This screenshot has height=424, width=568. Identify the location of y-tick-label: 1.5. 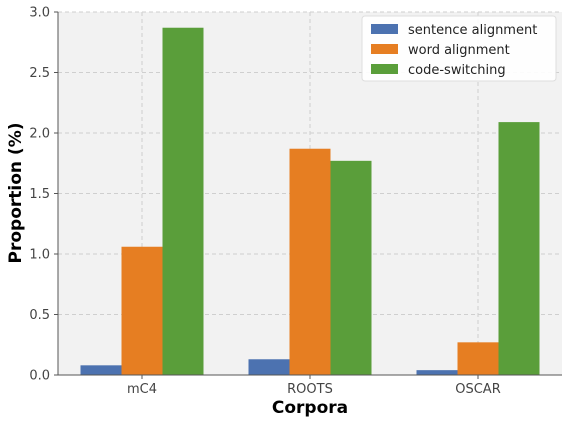
(39, 194).